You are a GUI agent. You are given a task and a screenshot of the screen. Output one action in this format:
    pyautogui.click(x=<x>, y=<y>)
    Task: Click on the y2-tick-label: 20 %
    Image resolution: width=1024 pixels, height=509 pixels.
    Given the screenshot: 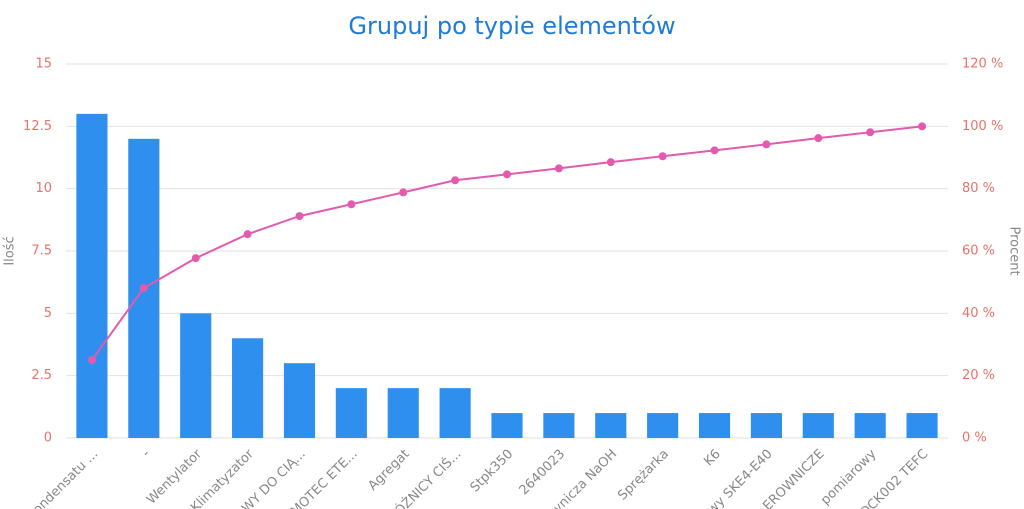 What is the action you would take?
    pyautogui.click(x=978, y=375)
    